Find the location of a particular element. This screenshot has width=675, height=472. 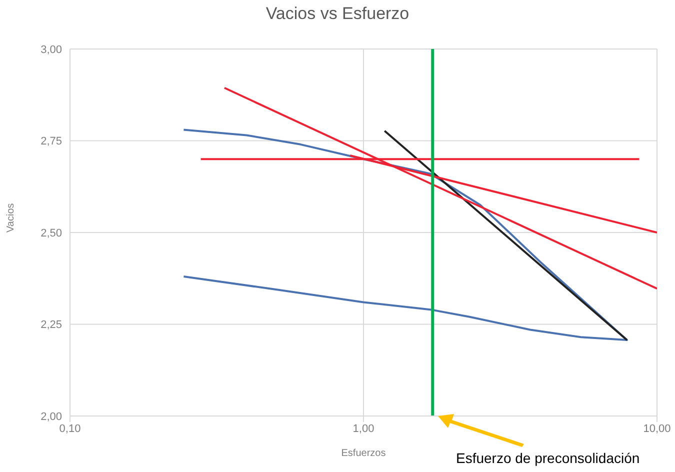

x-axis-title: Esfuerzos is located at coordinates (363, 453).